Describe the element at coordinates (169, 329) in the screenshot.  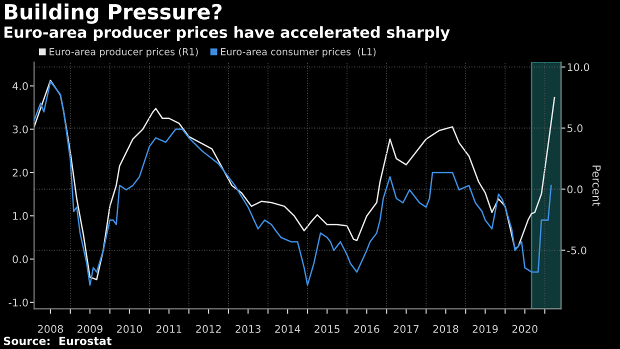
I see `x-tick-label: 2011` at that location.